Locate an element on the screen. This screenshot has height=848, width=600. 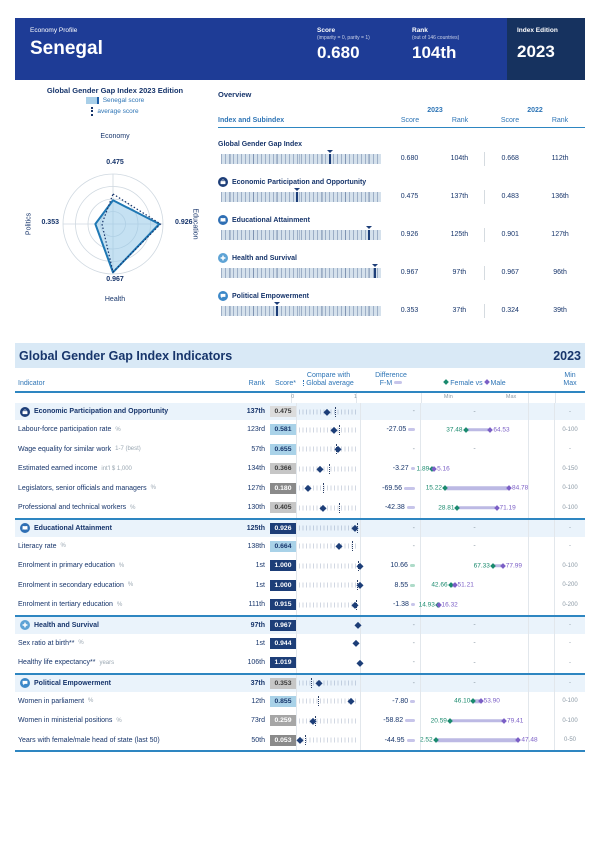
col-compare: Compare with Global average is located at coordinates (328, 380).